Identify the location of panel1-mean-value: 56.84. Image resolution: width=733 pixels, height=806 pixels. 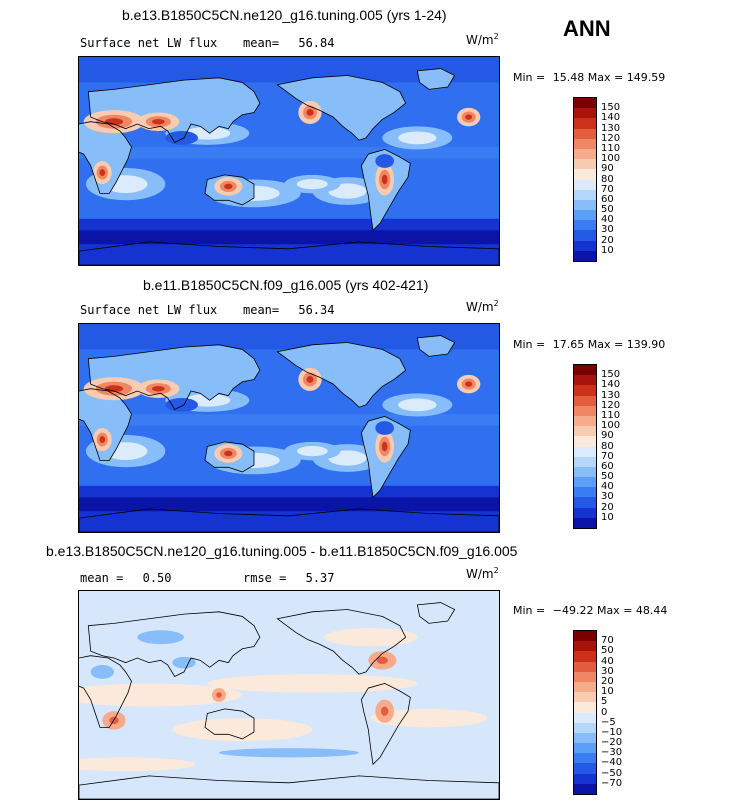
(316, 43).